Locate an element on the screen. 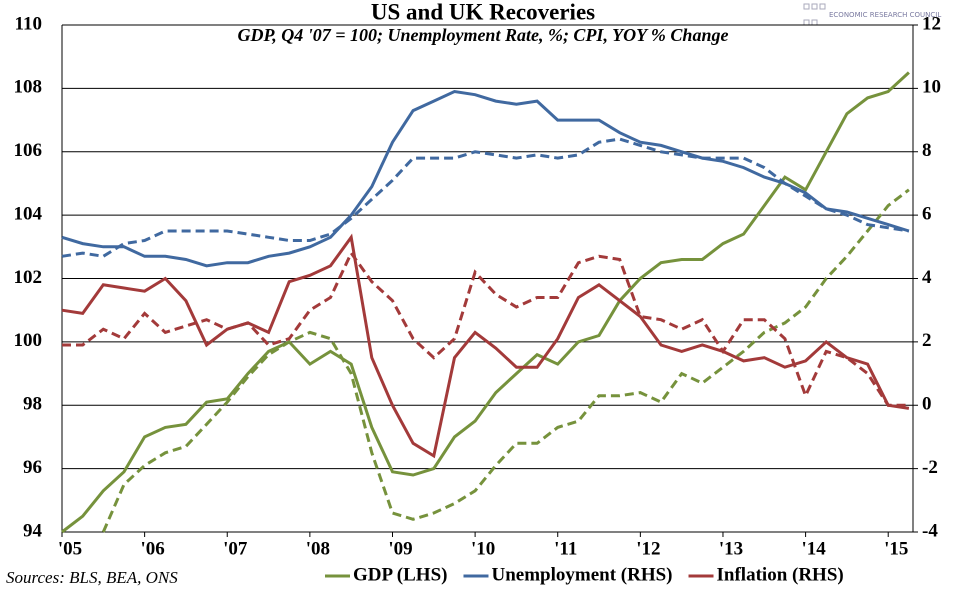  legend-label: Unemployment (RHS) is located at coordinates (581, 574).